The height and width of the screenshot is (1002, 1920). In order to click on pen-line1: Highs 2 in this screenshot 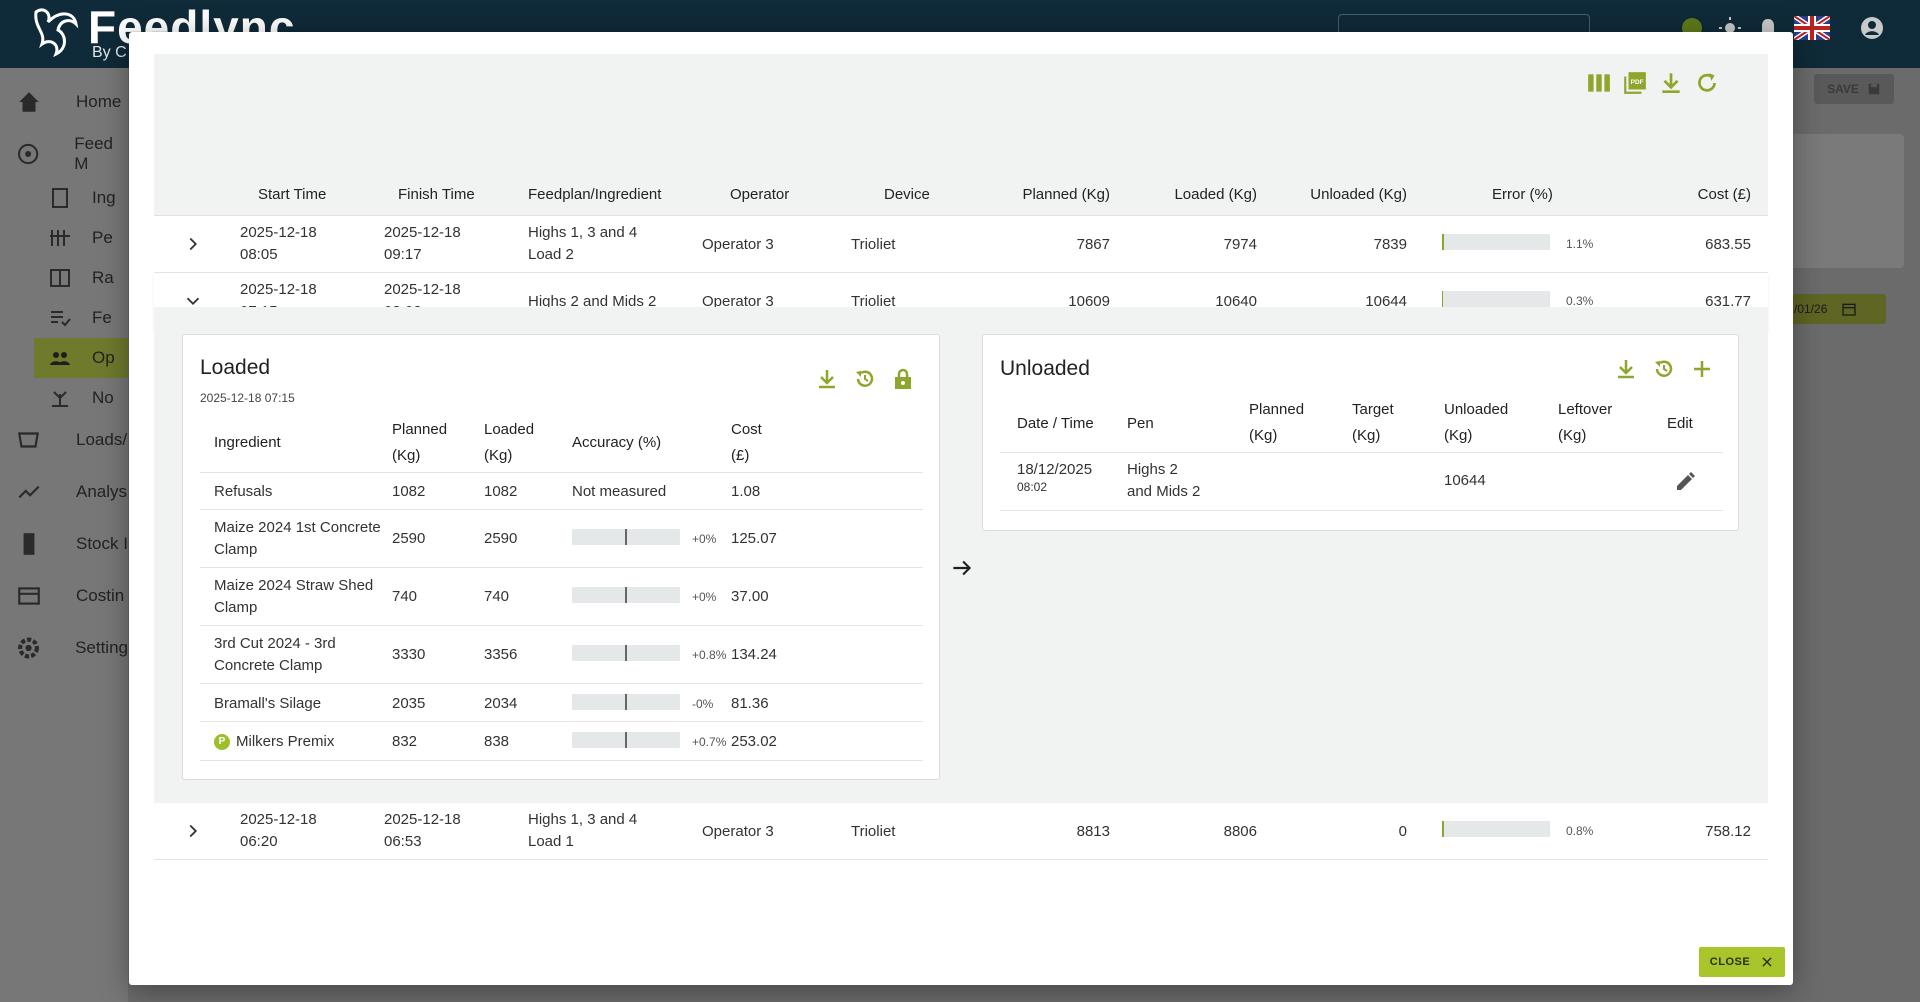, I will do `click(1152, 469)`.